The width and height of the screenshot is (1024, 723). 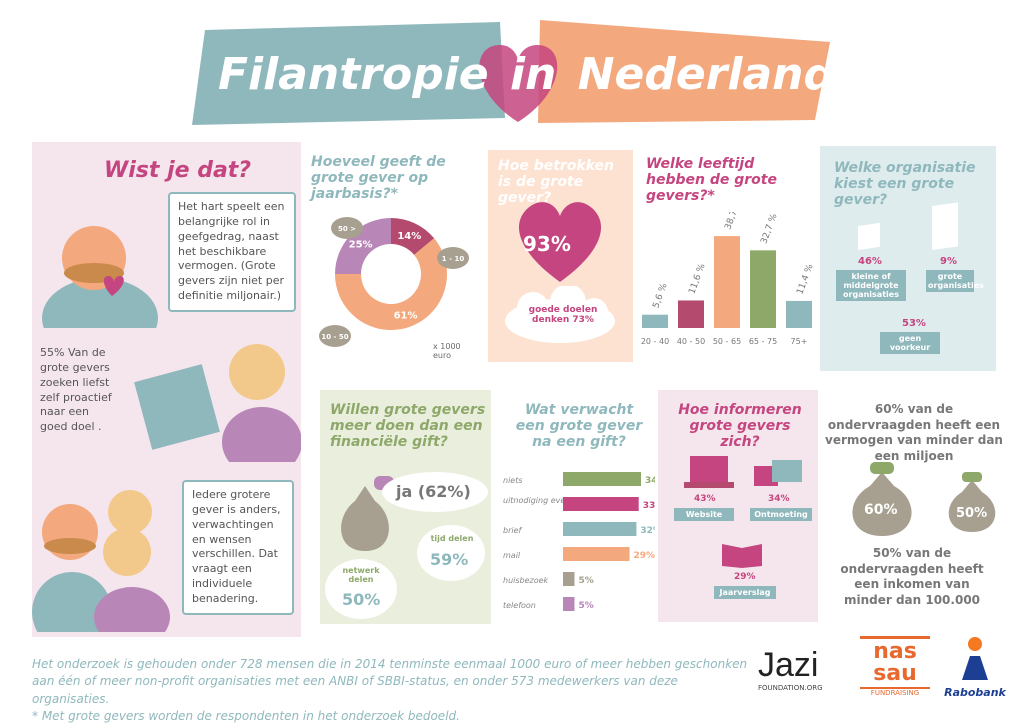 What do you see at coordinates (361, 575) in the screenshot?
I see `netwerk-label: netwerk delen` at bounding box center [361, 575].